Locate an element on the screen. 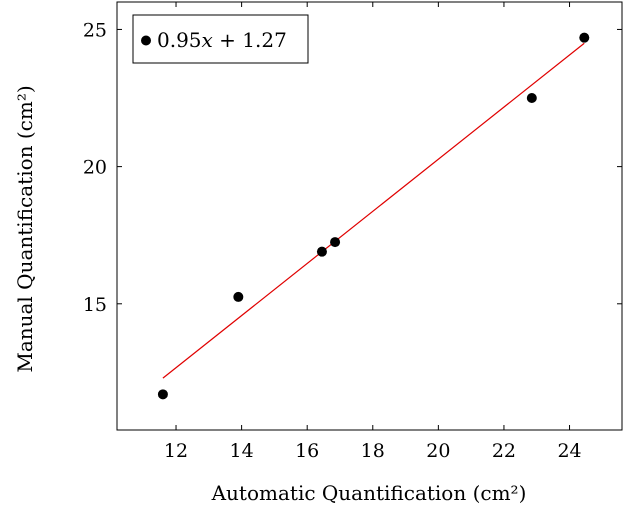 The width and height of the screenshot is (623, 511). legend: 0.95x + 1.27 is located at coordinates (220, 39).